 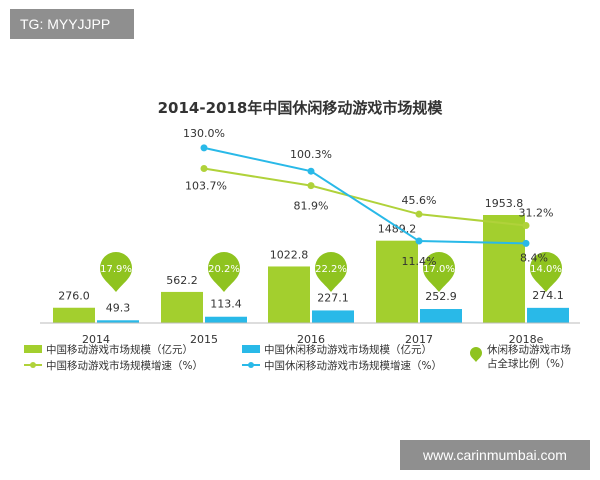 I want to click on pin-global-share-2017: 17.0%, so click(x=439, y=272).